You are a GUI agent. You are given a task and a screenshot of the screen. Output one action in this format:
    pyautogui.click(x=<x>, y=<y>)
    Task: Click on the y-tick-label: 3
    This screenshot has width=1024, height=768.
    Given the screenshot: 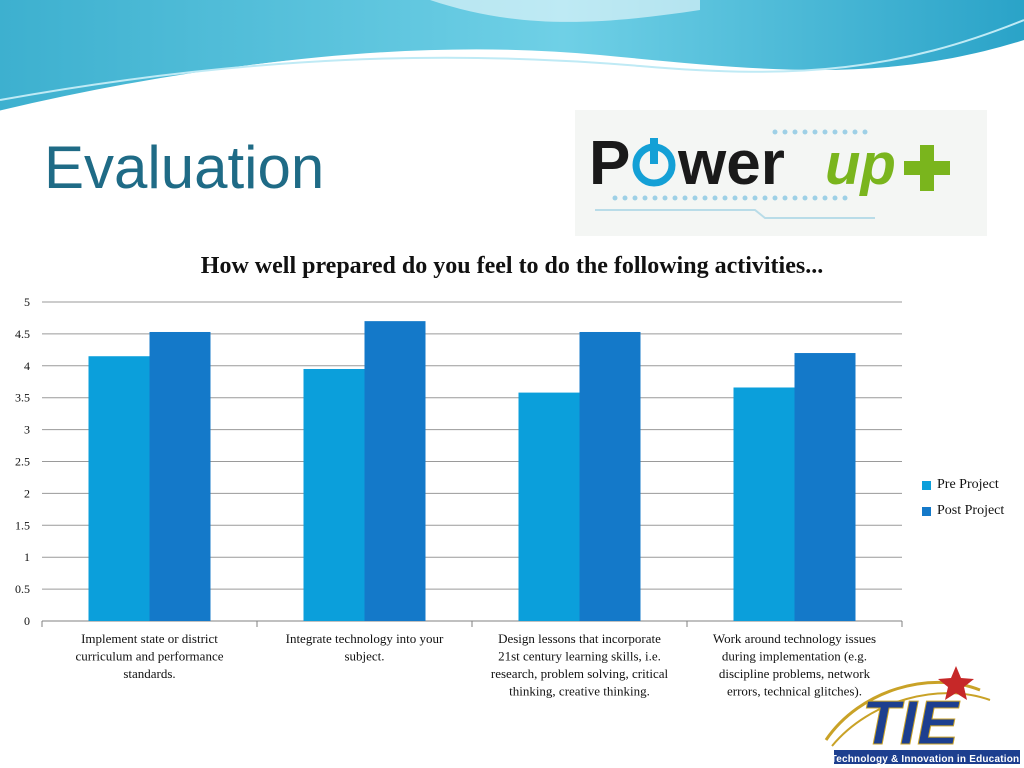 What is the action you would take?
    pyautogui.click(x=27, y=430)
    